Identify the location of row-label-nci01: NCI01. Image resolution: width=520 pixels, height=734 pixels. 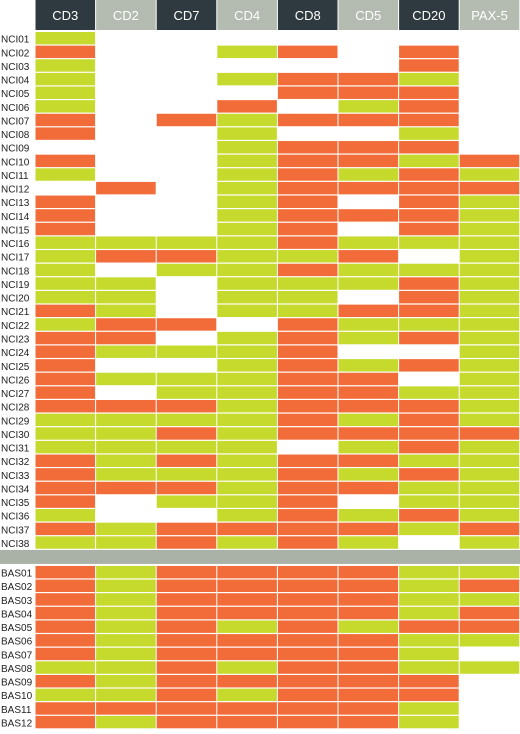
(15, 40).